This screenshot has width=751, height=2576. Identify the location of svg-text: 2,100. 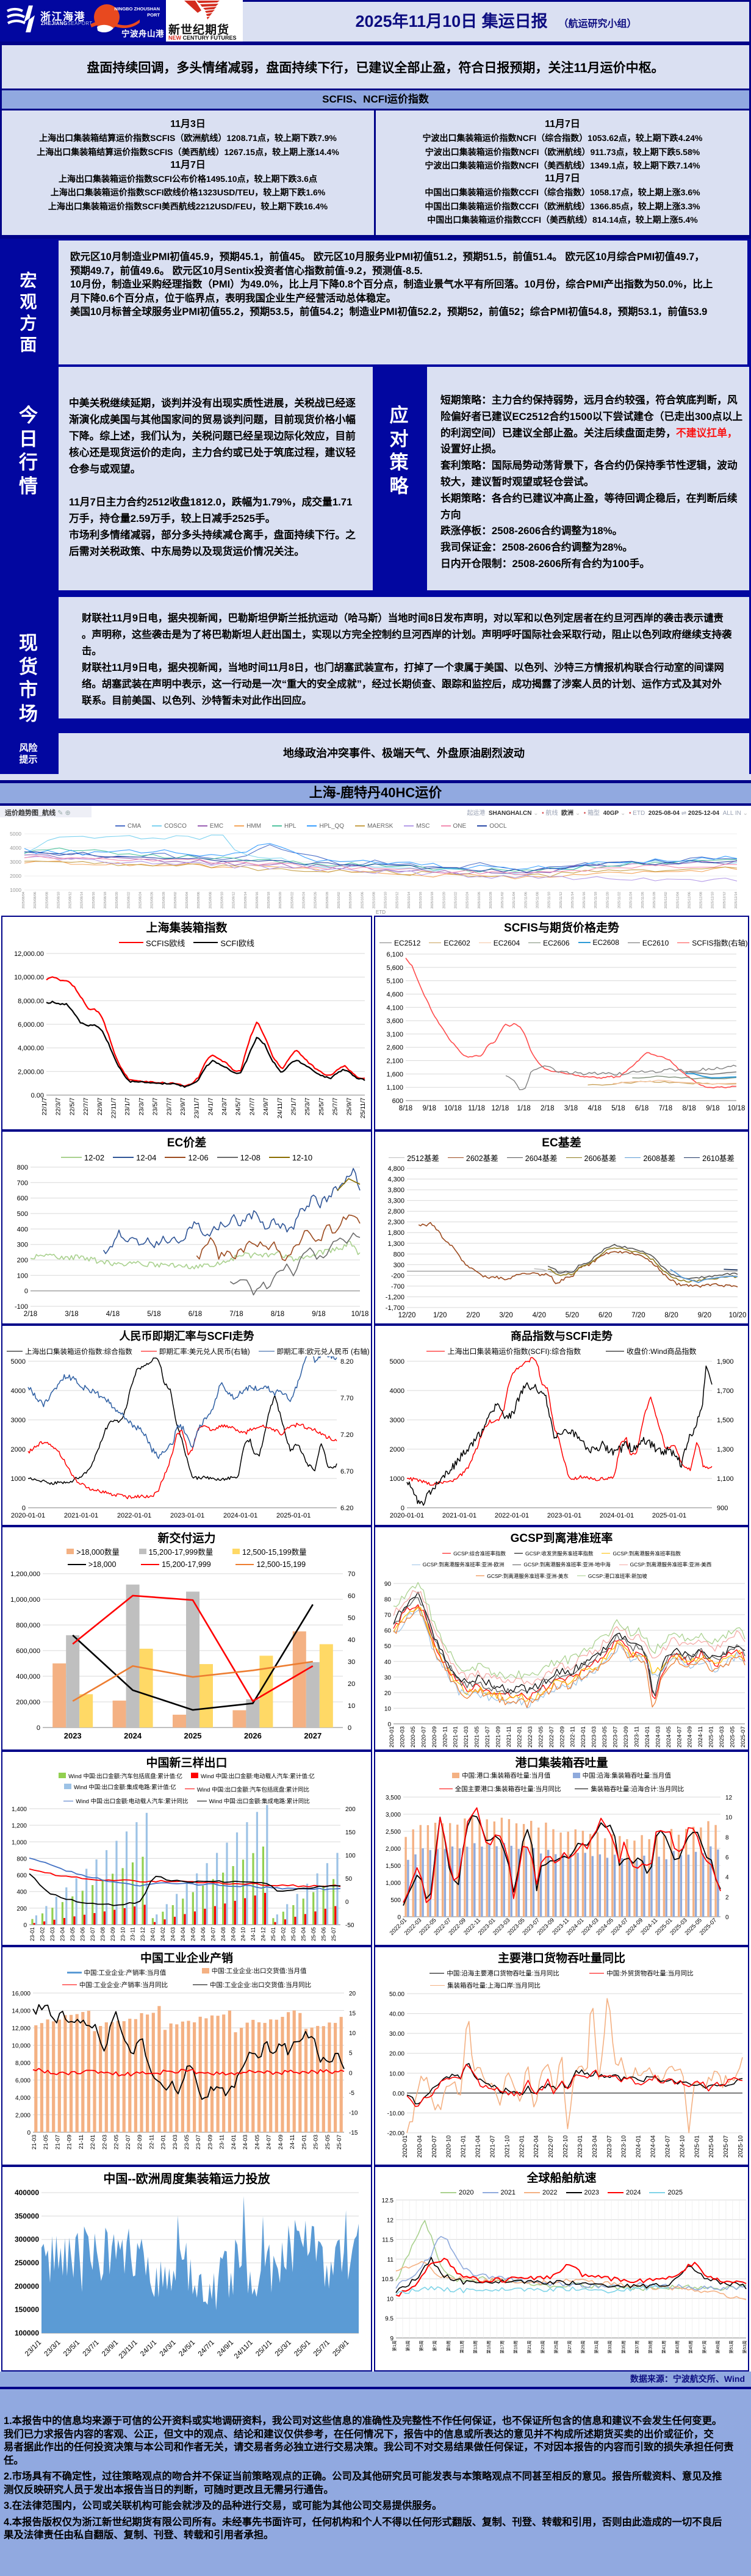
(394, 1061).